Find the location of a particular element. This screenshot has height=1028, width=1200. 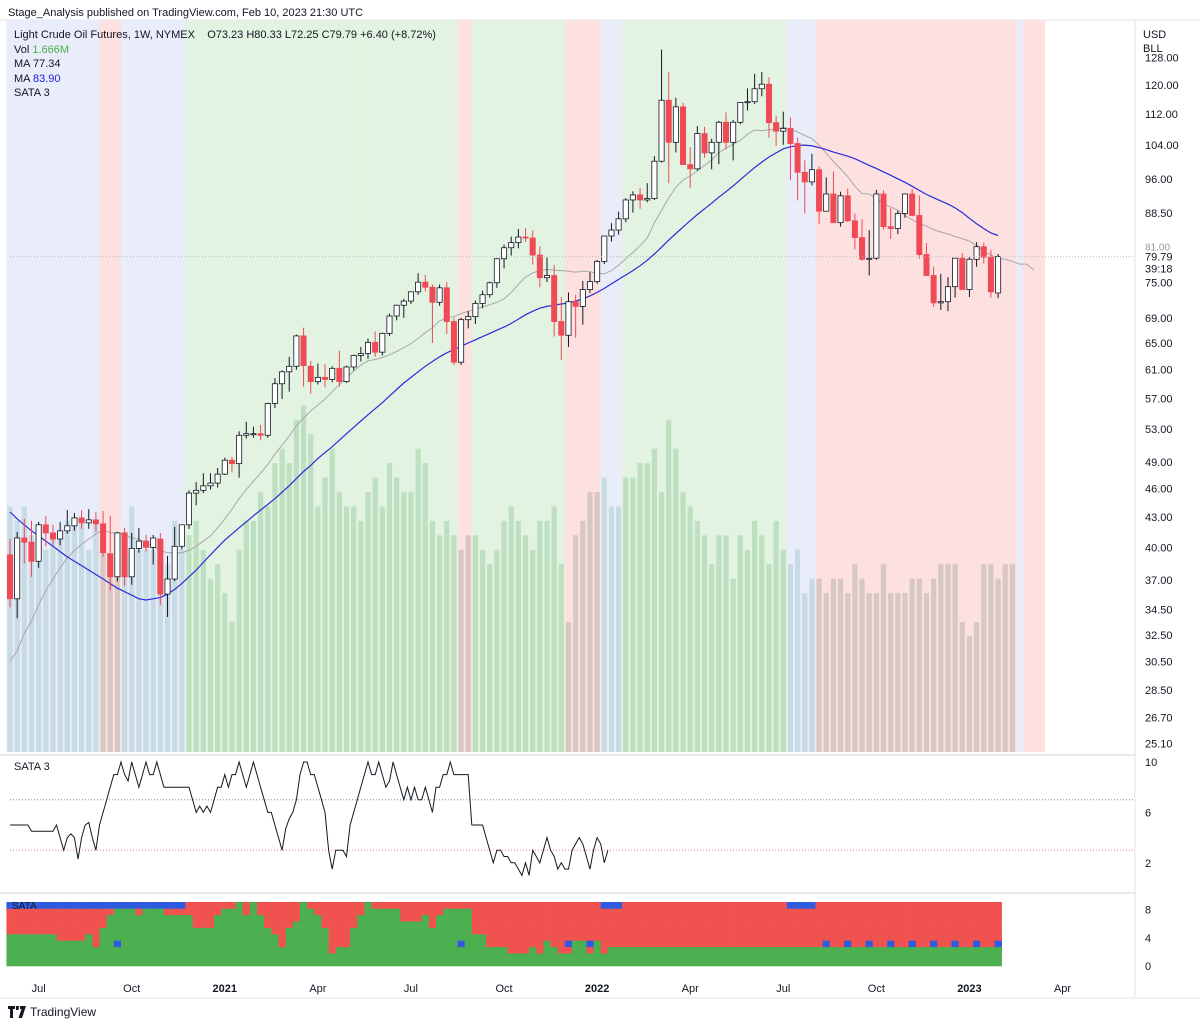

symbol-title: Light Crude Oil Futures, 1W, NYMEX is located at coordinates (104, 35).